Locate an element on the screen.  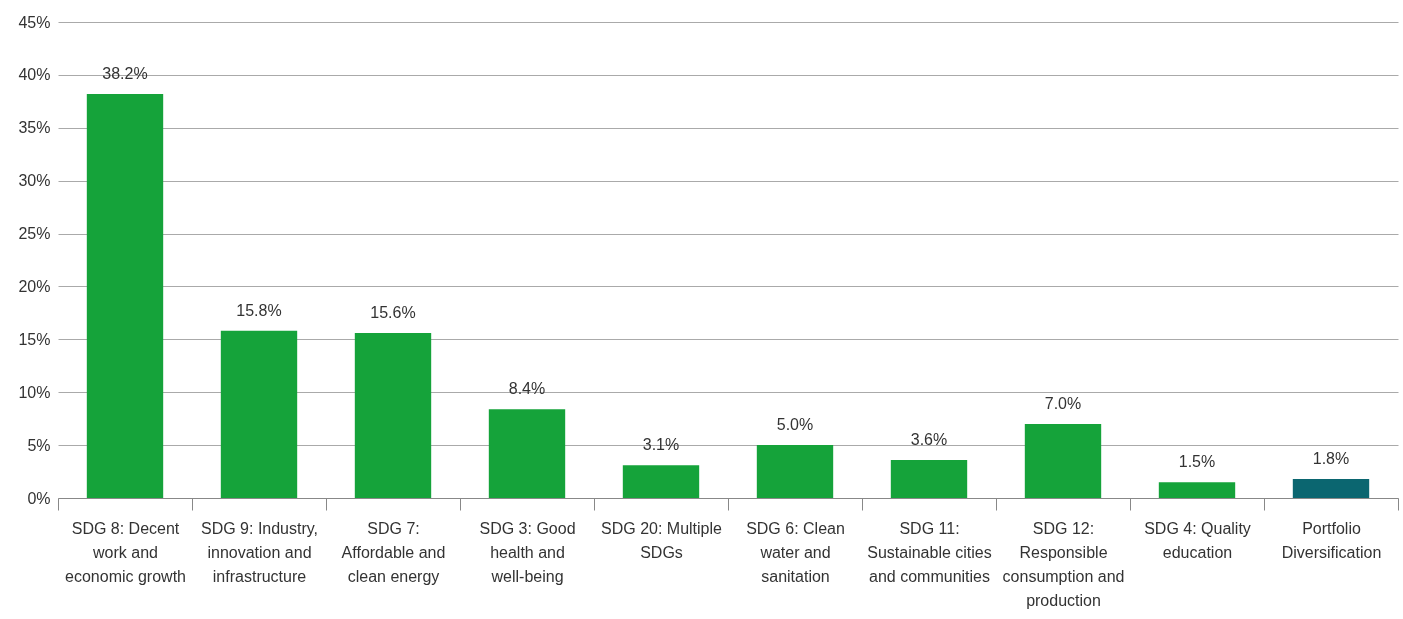
x-tick-label: Portfolio Diversification is located at coordinates (1331, 540).